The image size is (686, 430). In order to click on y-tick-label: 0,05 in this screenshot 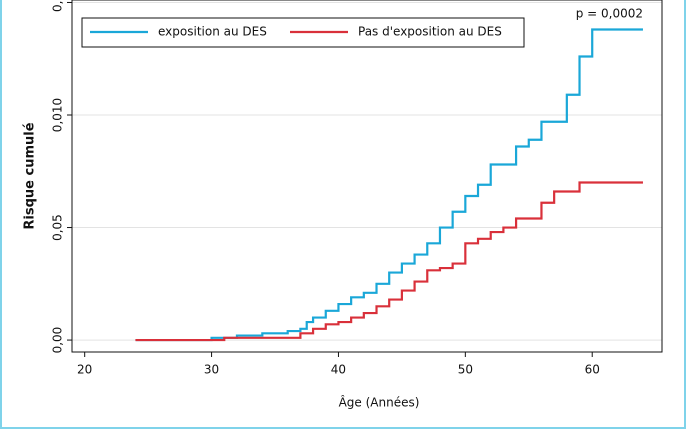, I will do `click(58, 227)`.